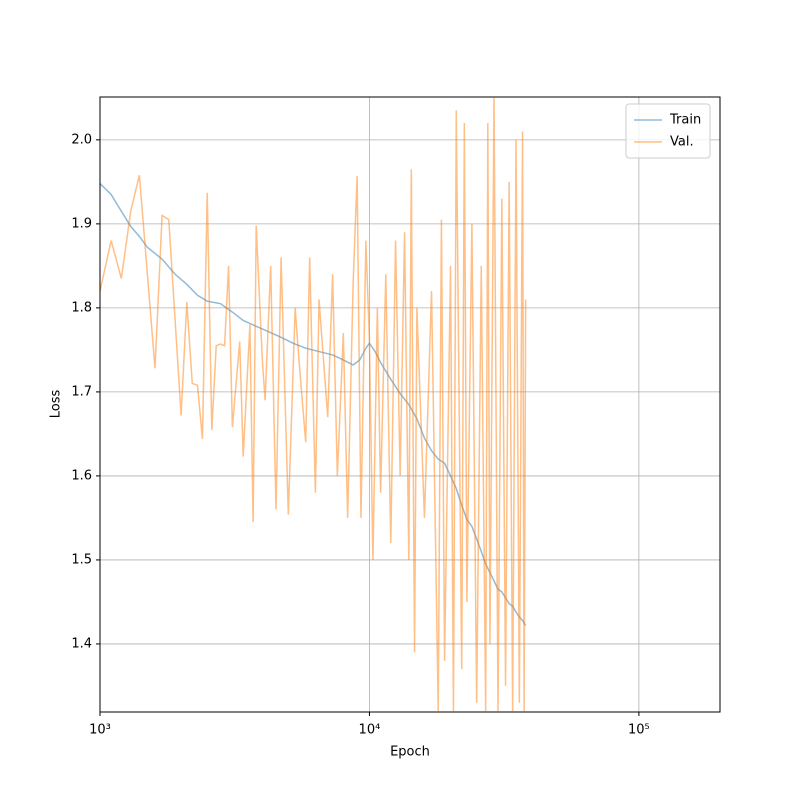 This screenshot has width=800, height=804. Describe the element at coordinates (100, 730) in the screenshot. I see `x-tick-label: 10³` at that location.